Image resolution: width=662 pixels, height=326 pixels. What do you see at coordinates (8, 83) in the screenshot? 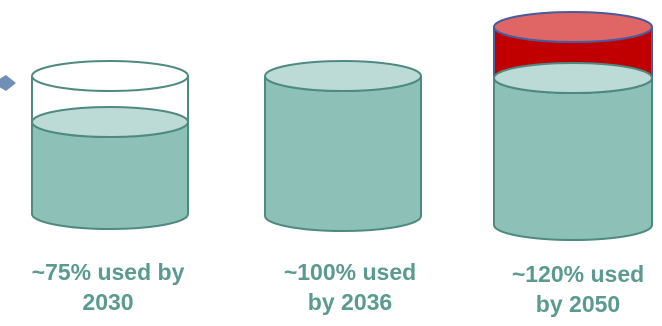
I see `arrow-right-icon` at bounding box center [8, 83].